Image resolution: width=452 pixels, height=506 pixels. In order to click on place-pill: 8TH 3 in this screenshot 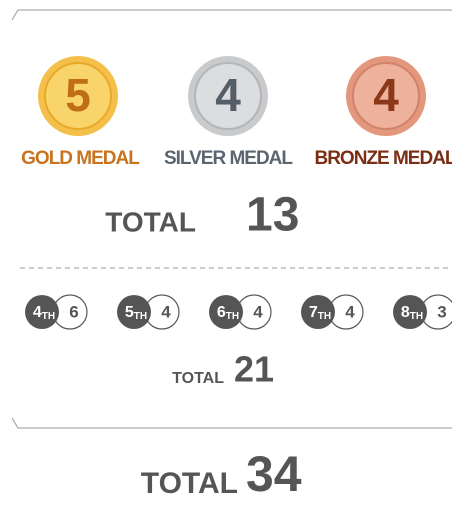, I will do `click(422, 312)`.